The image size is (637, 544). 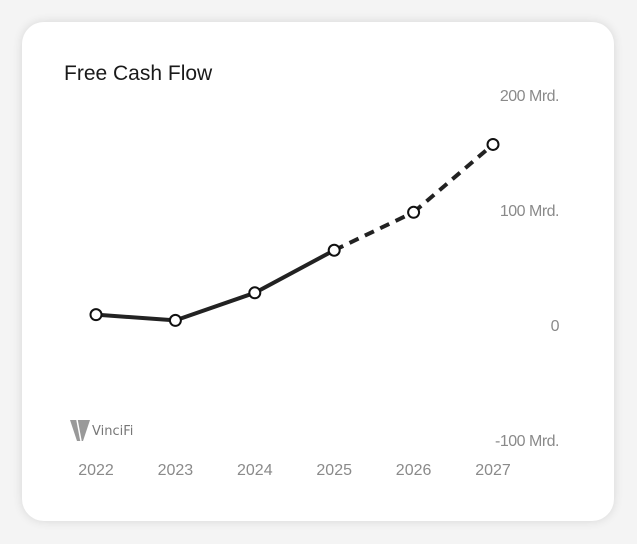 I want to click on x-tick-label: 2023, so click(x=176, y=470).